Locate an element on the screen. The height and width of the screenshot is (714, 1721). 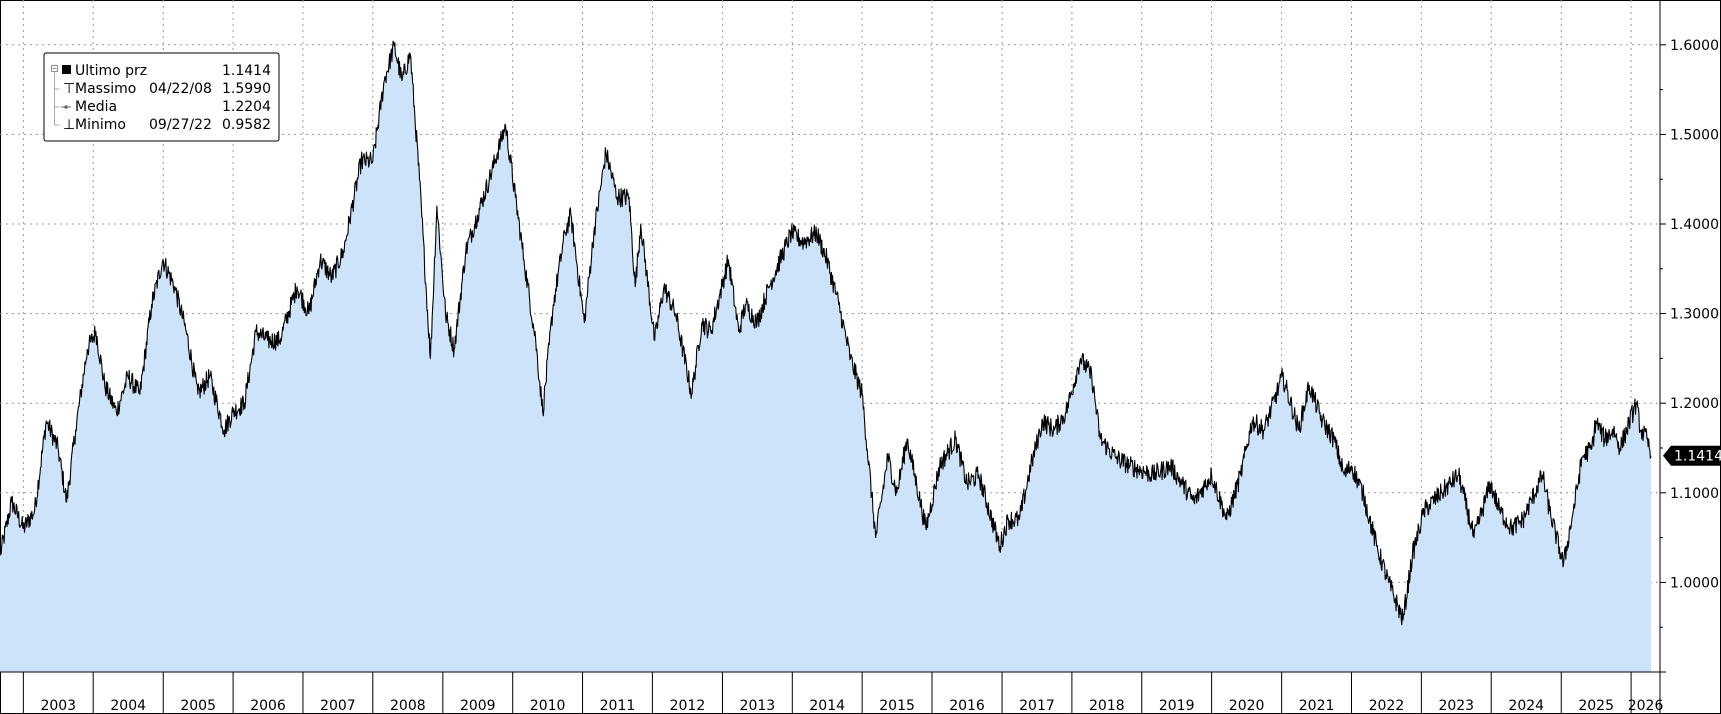
legend-row: ⊤ Massimo 04/22/08 1.5990 is located at coordinates (167, 89).